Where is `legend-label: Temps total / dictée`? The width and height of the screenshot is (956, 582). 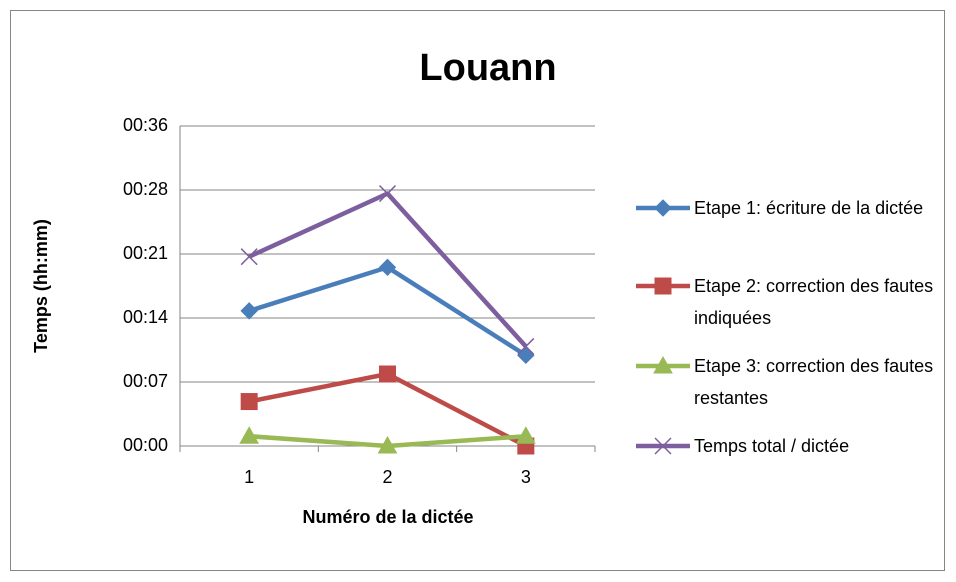 legend-label: Temps total / dictée is located at coordinates (772, 446).